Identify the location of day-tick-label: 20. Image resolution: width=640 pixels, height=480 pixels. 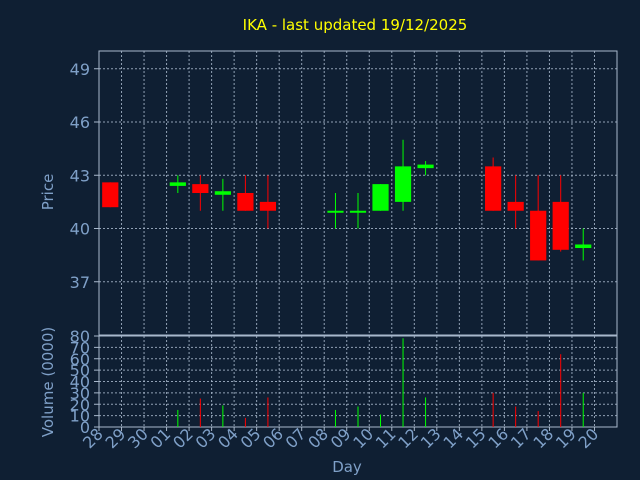
(588, 438).